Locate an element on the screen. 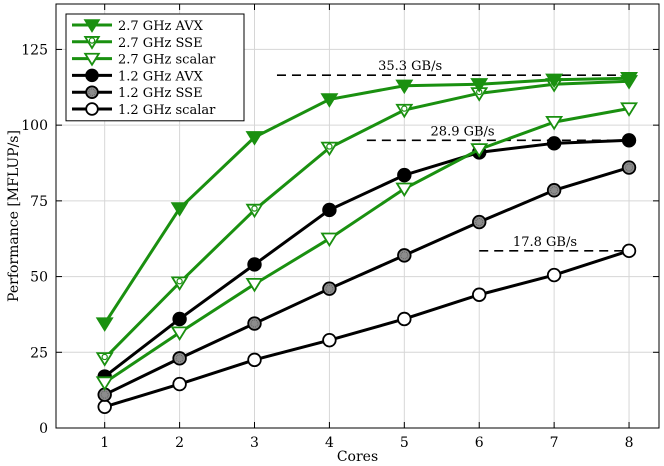  legend-entry: 1.2 GHz SSE is located at coordinates (137, 93).